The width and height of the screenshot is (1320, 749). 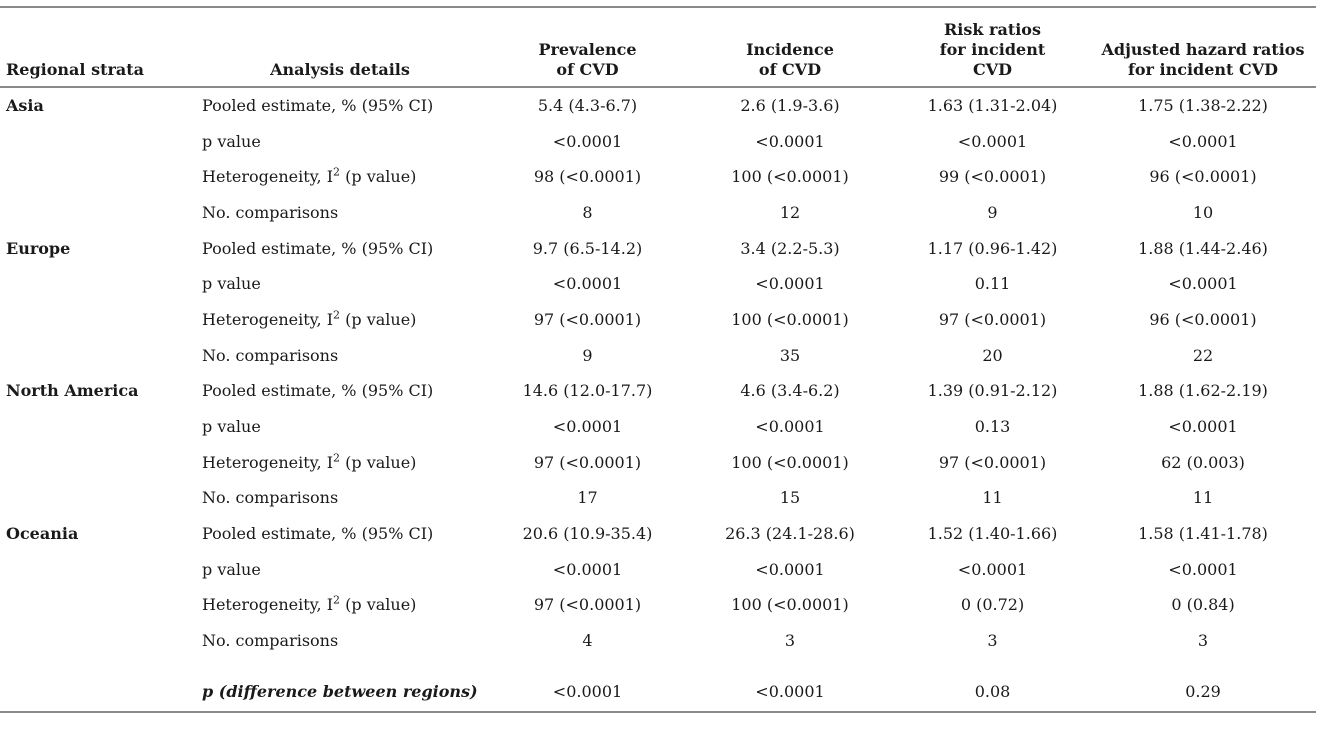 What do you see at coordinates (790, 498) in the screenshot?
I see `table-cell-value: 15` at bounding box center [790, 498].